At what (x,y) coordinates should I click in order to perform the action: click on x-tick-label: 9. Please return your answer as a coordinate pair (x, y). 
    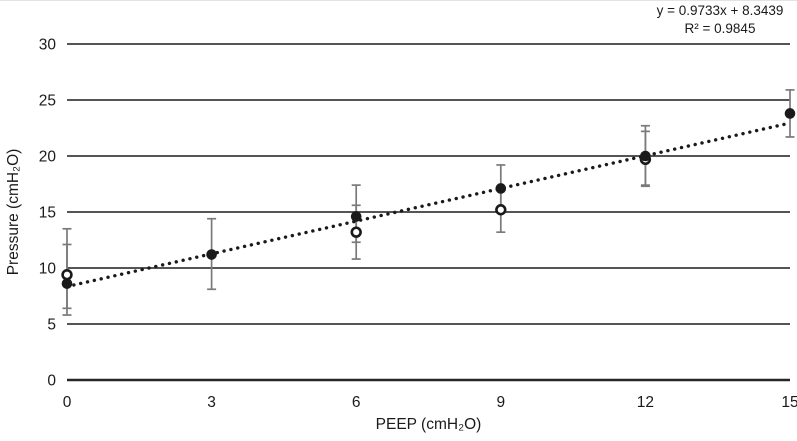
    Looking at the image, I should click on (500, 402).